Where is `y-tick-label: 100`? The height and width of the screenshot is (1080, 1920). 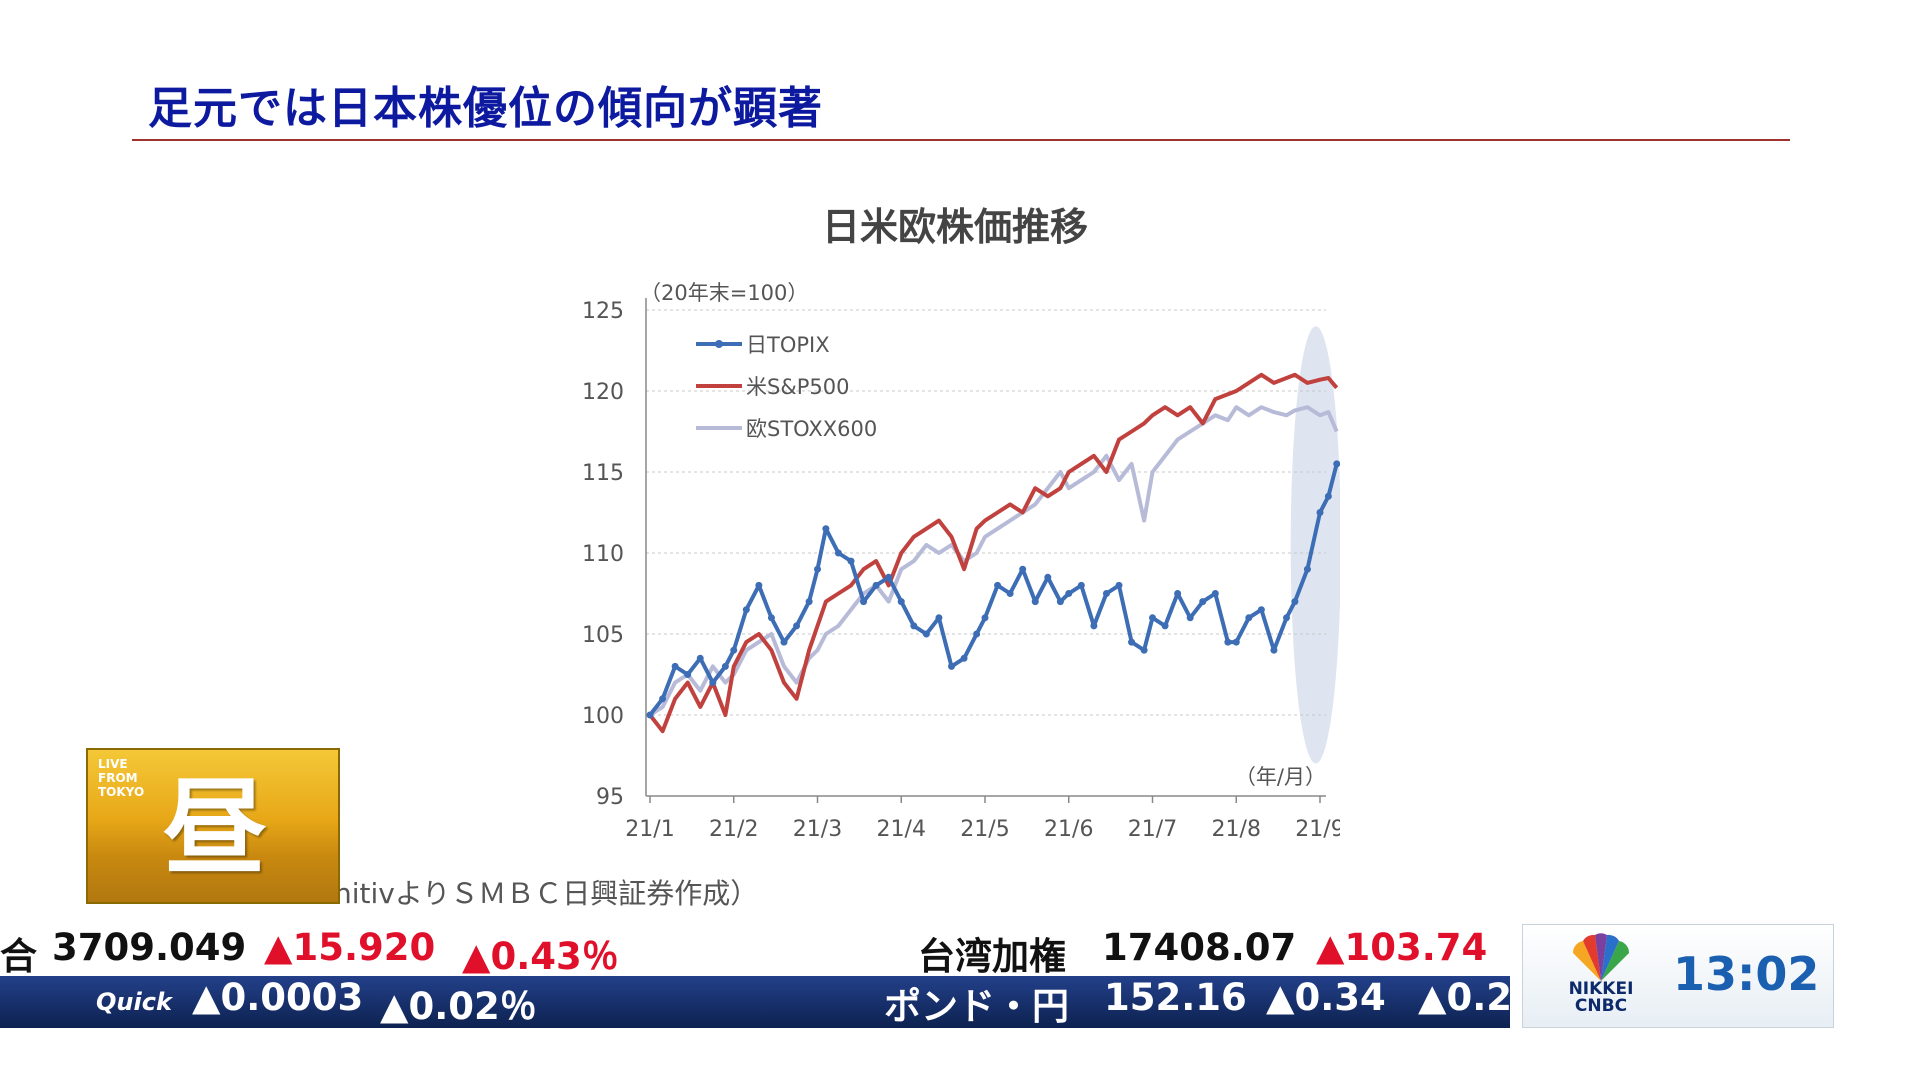
y-tick-label: 100 is located at coordinates (603, 716).